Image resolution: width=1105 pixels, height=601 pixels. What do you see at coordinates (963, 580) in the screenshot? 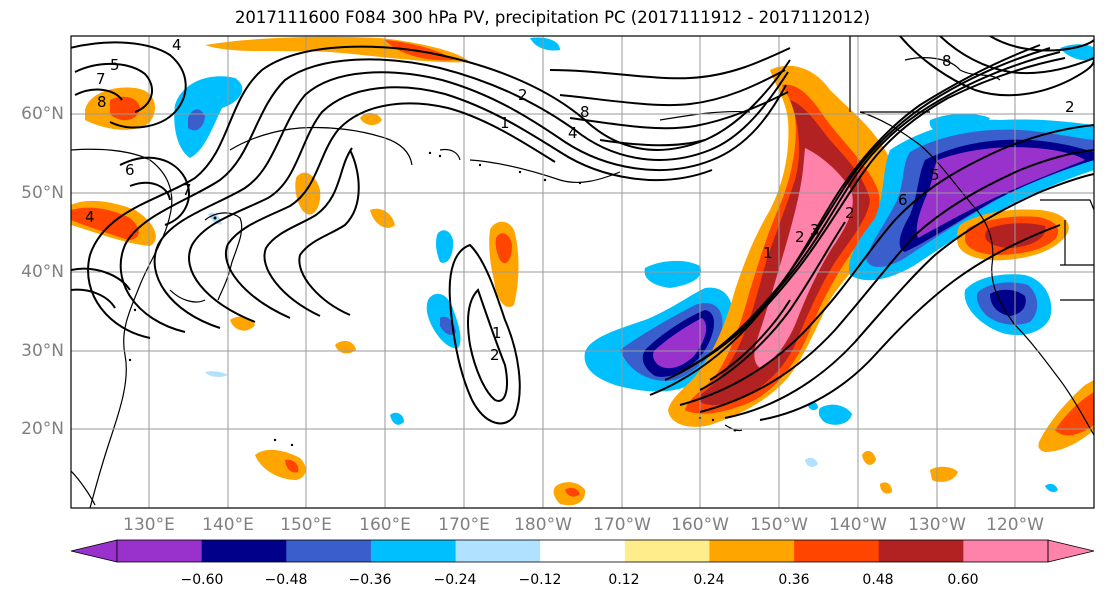
I see `colorbar-tick-label: 0.60` at bounding box center [963, 580].